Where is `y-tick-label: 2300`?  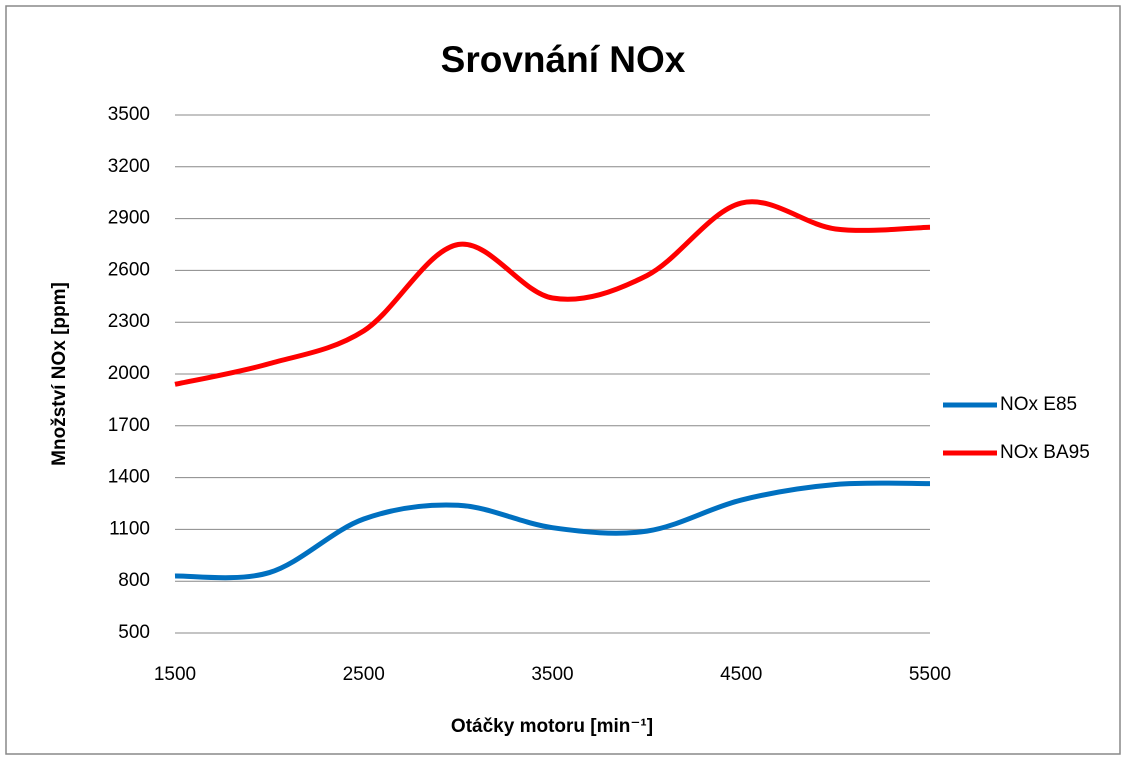 y-tick-label: 2300 is located at coordinates (129, 321).